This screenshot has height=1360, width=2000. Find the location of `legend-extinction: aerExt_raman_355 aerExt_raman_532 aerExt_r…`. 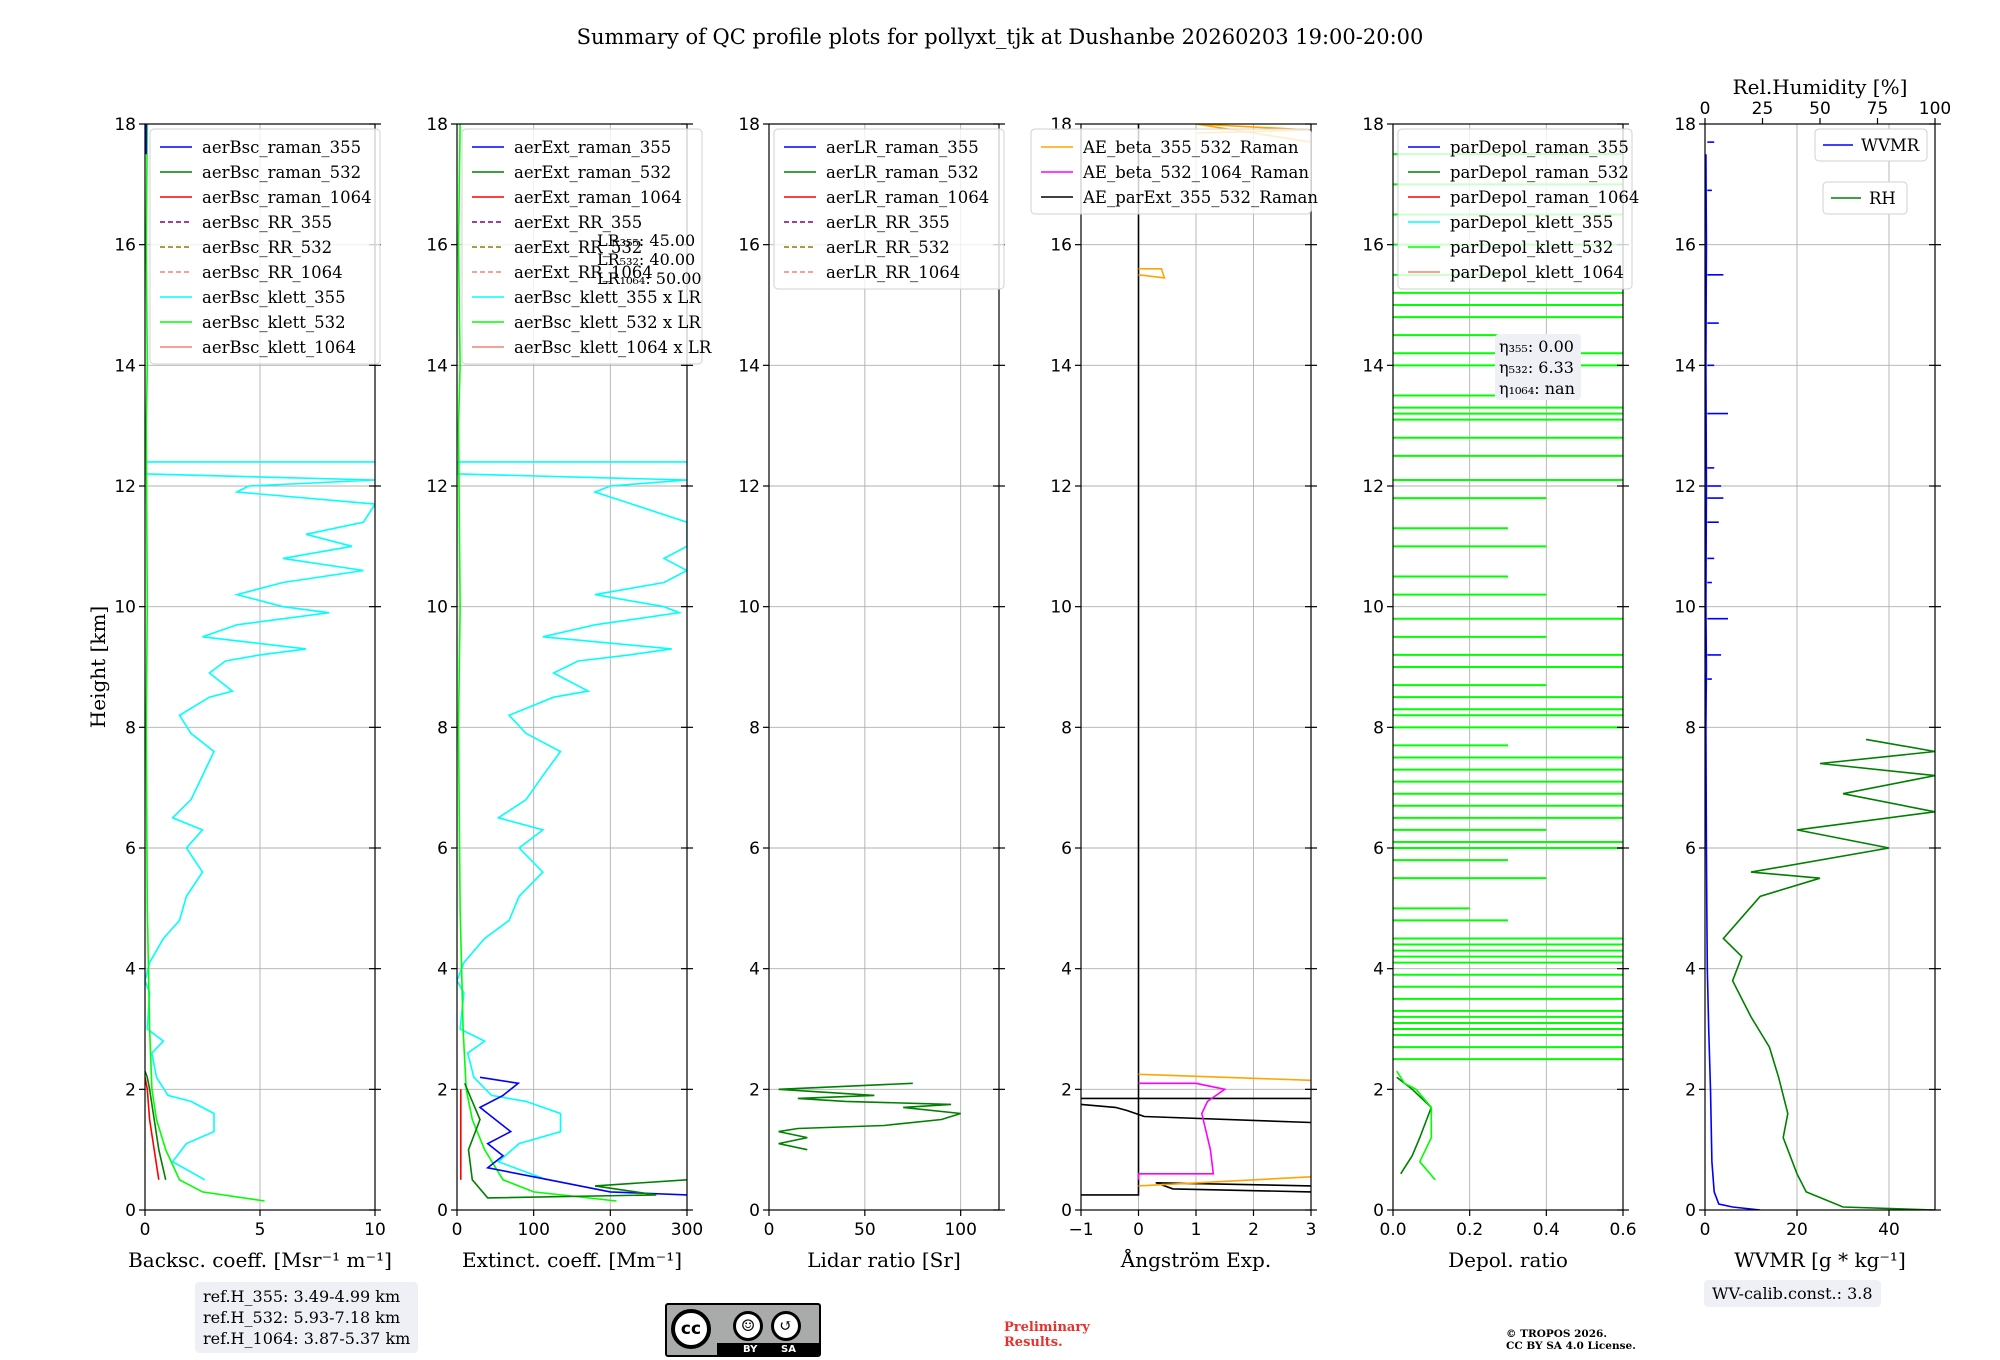

legend-extinction: aerExt_raman_355 aerExt_raman_532 aerExt_r… is located at coordinates (586, 246).